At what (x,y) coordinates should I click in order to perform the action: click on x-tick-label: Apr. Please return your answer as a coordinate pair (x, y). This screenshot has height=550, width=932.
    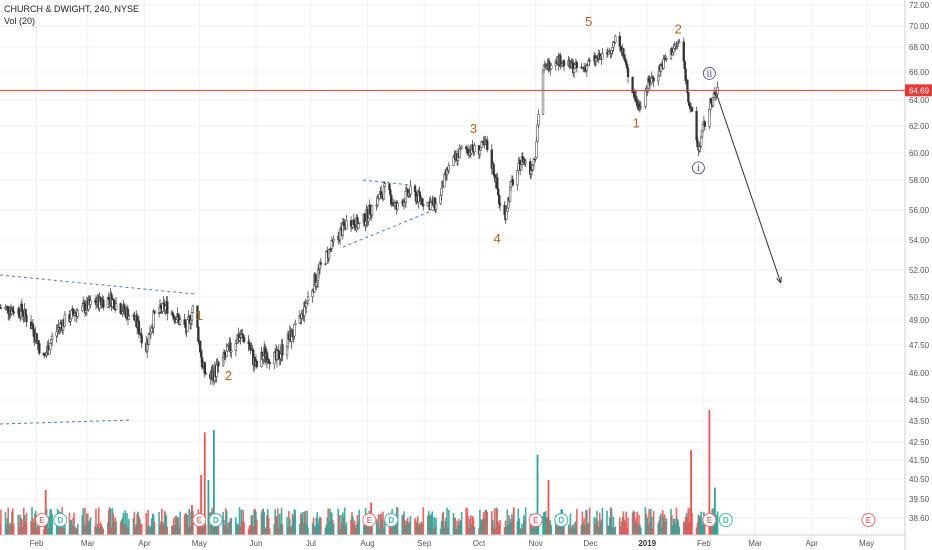
    Looking at the image, I should click on (812, 543).